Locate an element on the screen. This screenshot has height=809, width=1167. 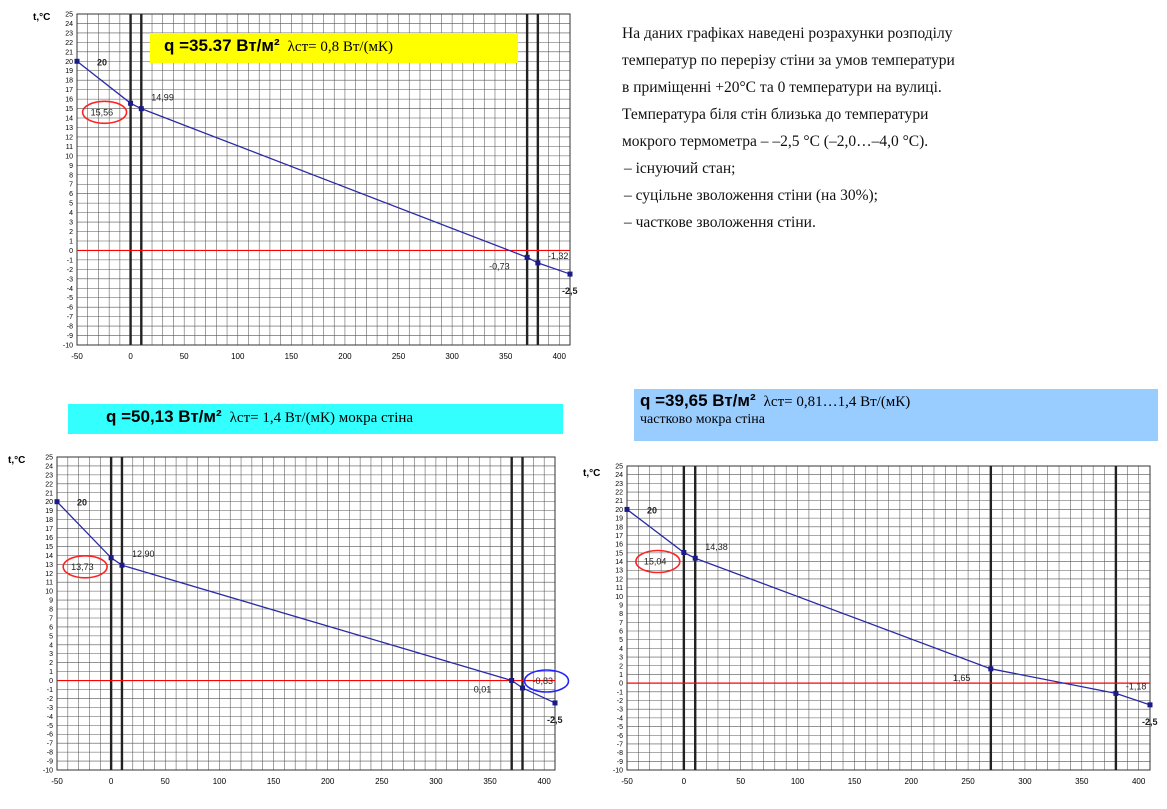
x-tick-label: 350 is located at coordinates (1082, 781).